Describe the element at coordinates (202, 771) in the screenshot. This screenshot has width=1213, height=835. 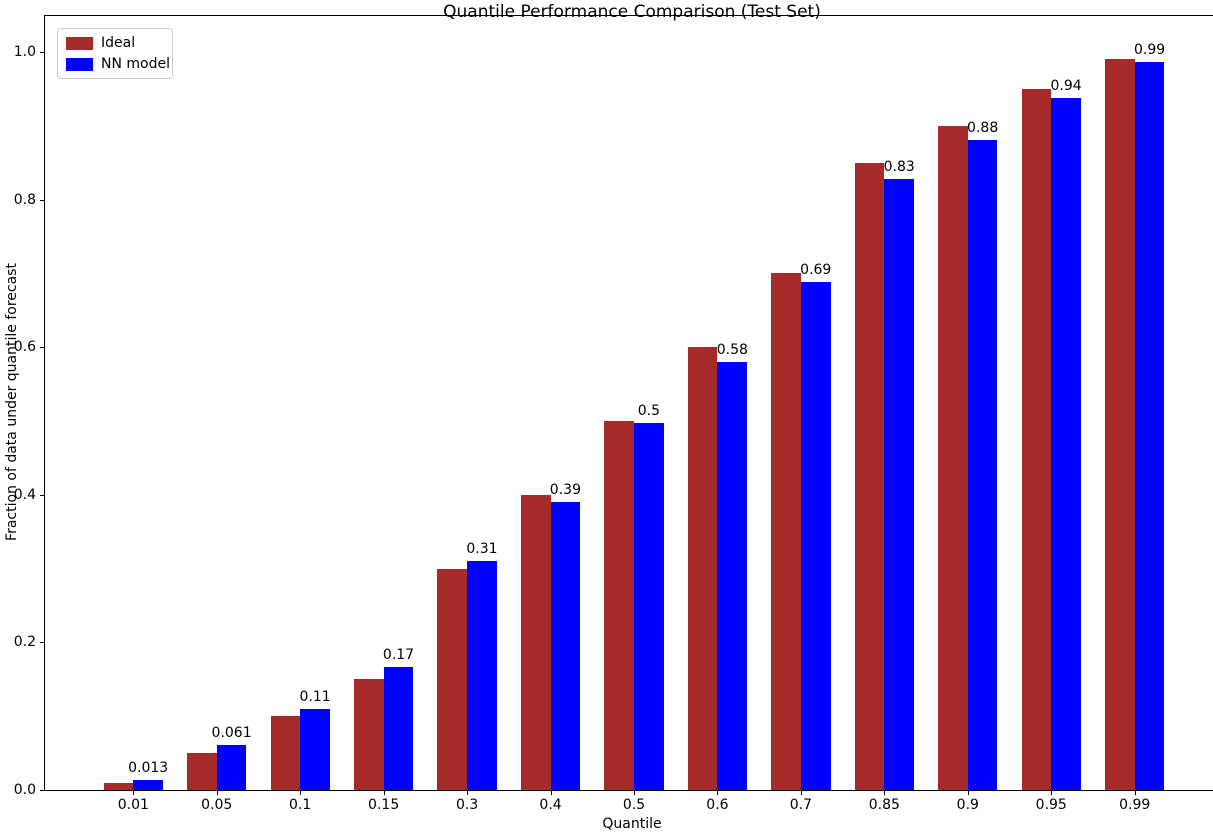
I see `bar-ideal-0.05` at that location.